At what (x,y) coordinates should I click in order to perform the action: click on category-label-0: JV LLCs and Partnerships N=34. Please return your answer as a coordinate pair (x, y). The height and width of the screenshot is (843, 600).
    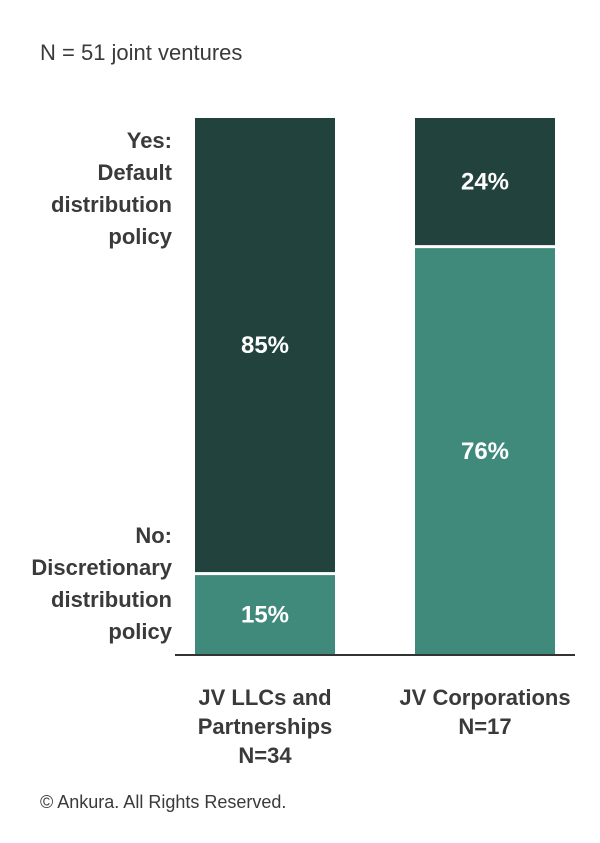
    Looking at the image, I should click on (265, 726).